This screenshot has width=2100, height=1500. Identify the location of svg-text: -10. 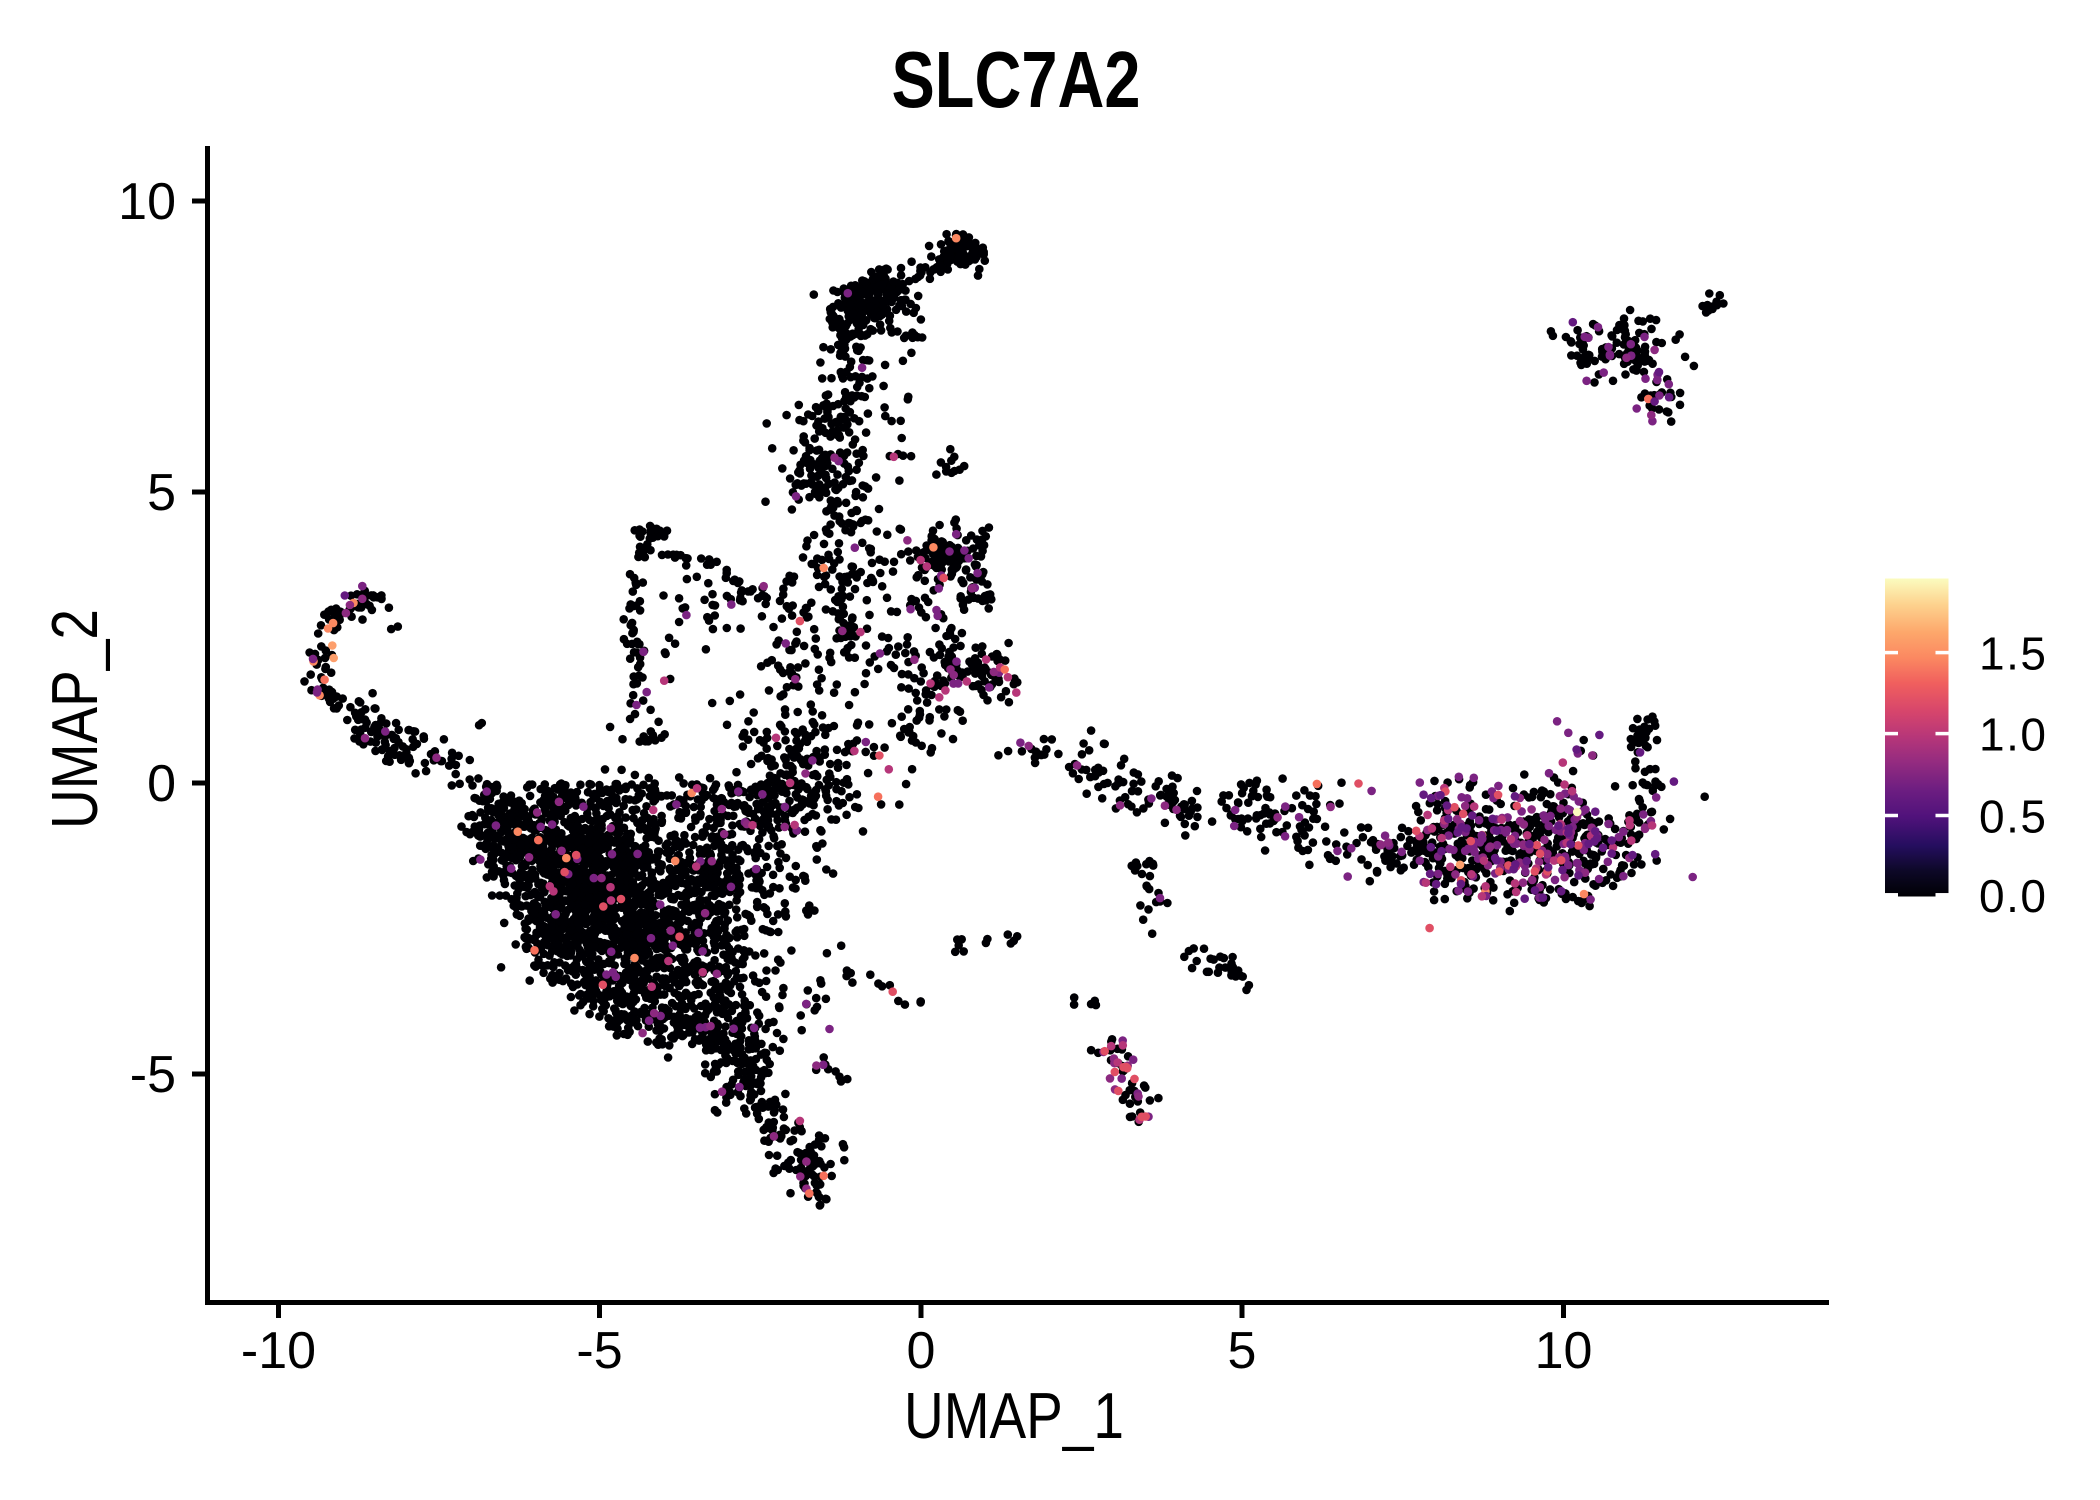
(278, 1351).